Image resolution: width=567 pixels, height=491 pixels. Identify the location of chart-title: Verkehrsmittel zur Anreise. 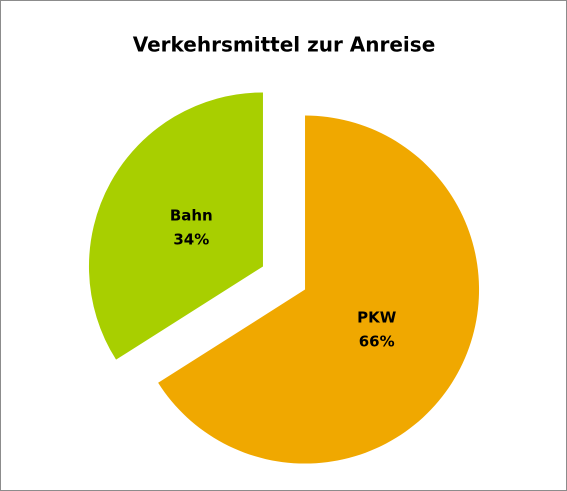
(284, 45).